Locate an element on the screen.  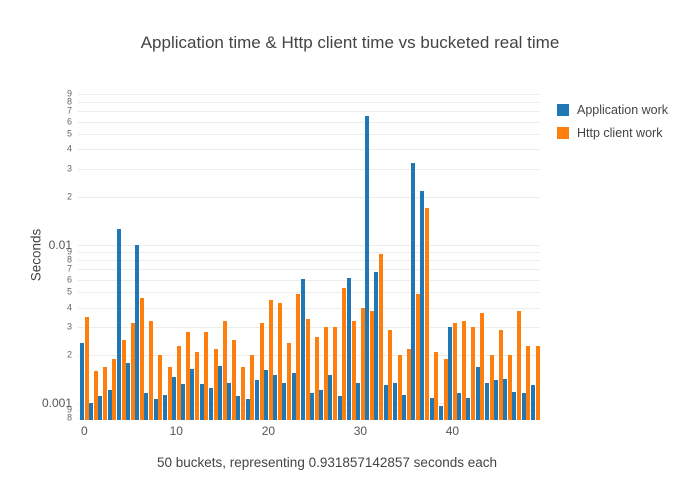
legend-item-application-work: Application work is located at coordinates (612, 110).